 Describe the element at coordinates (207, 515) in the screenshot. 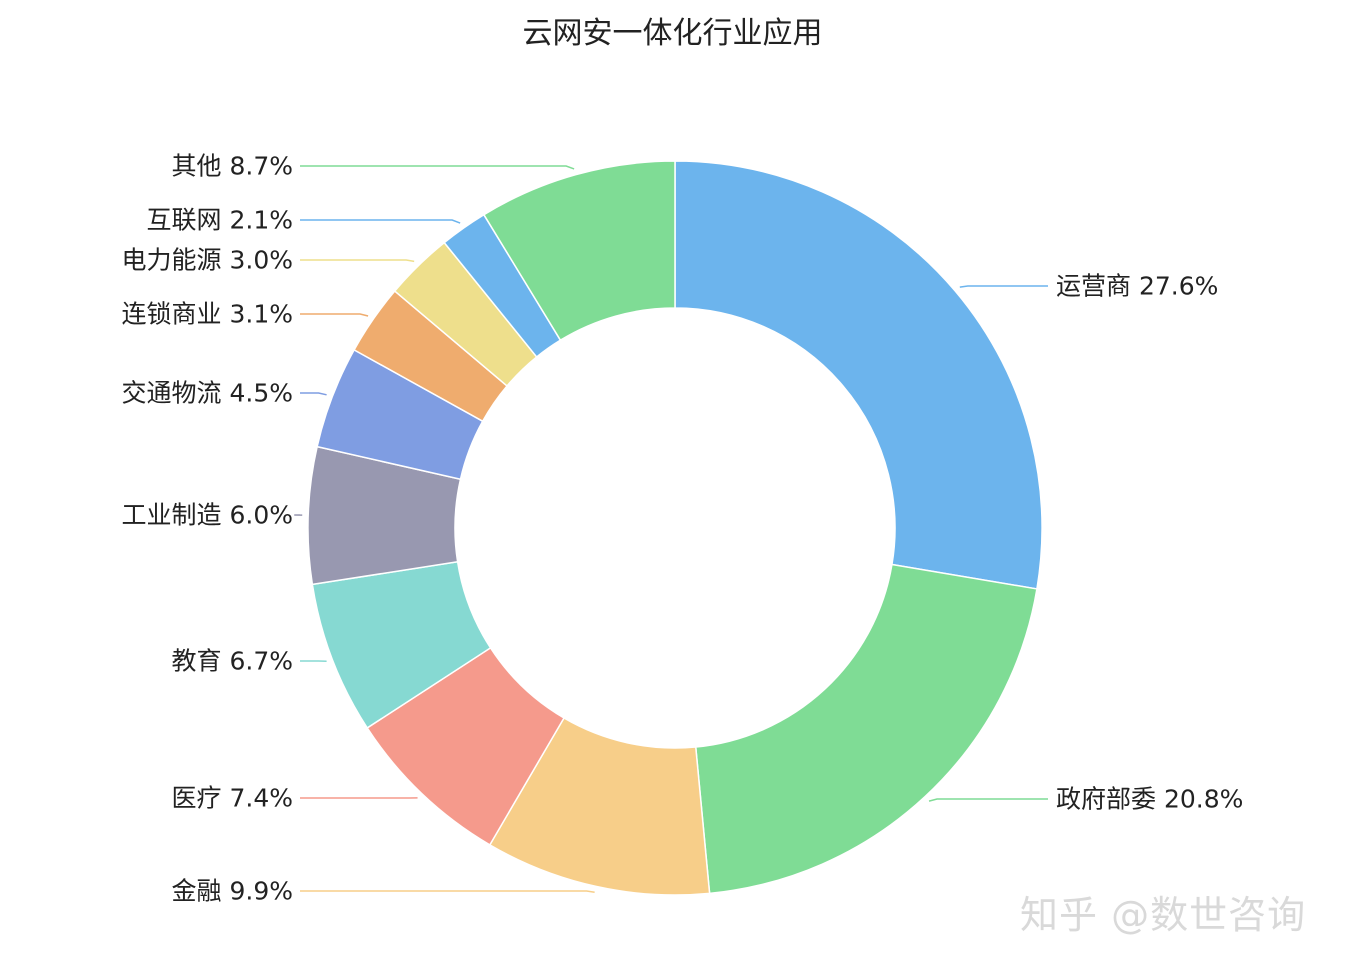

I see `slice-label-5: 工业制造 6.0%` at that location.